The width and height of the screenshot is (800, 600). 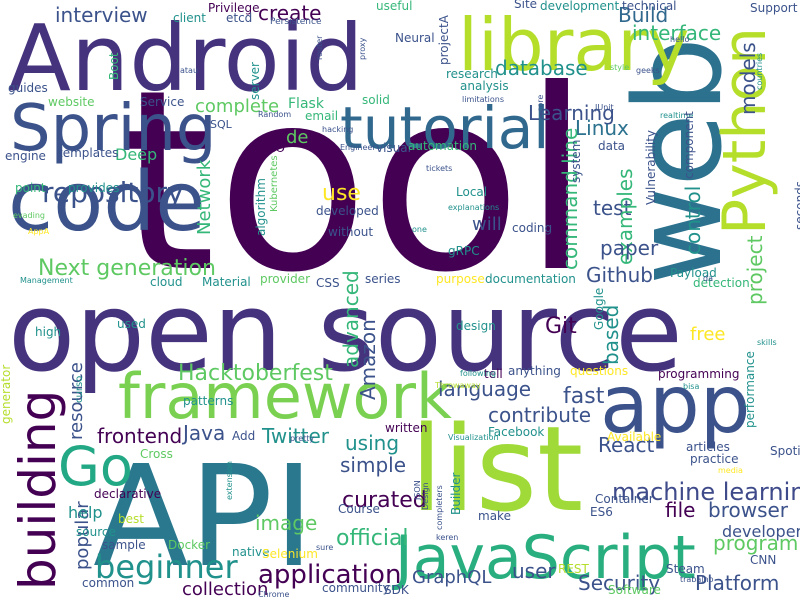 What do you see at coordinates (680, 510) in the screenshot?
I see `cloud-word: file` at bounding box center [680, 510].